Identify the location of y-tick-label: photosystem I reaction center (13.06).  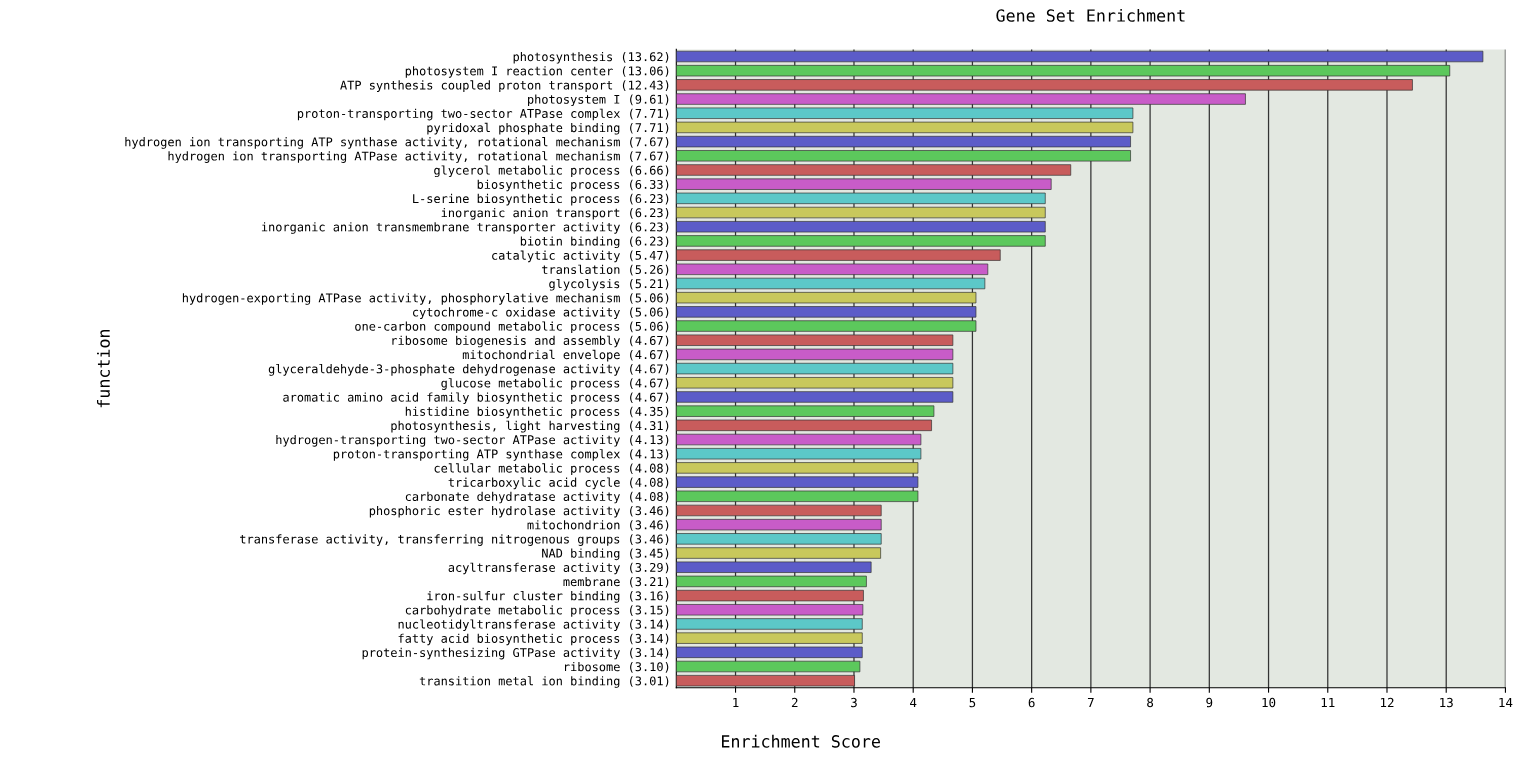
(537, 72).